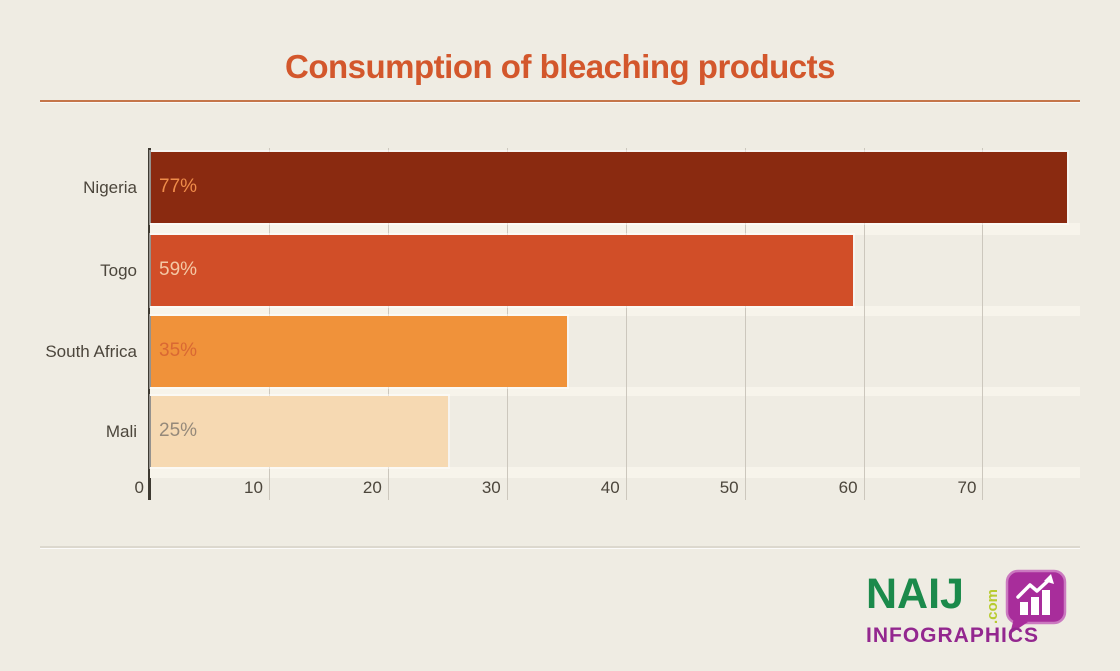  Describe the element at coordinates (610, 487) in the screenshot. I see `x-tick-label-40: 40` at that location.